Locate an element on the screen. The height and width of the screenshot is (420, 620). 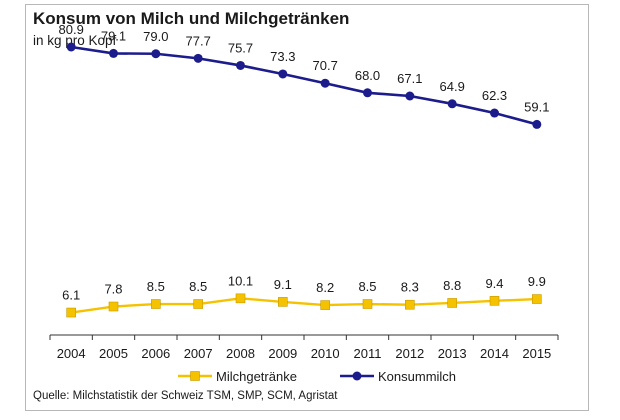
data-label: 79.1 is located at coordinates (113, 35).